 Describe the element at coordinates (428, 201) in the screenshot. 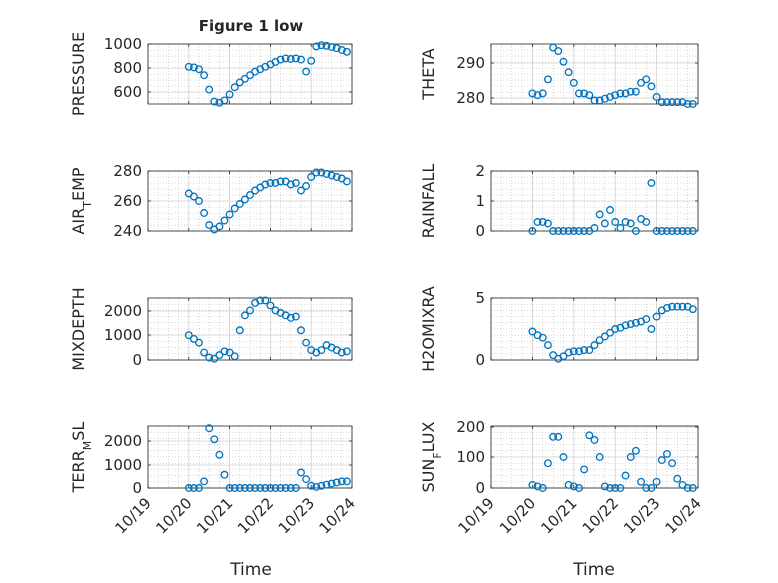

I see `y-axis-label: RAINFALL` at that location.